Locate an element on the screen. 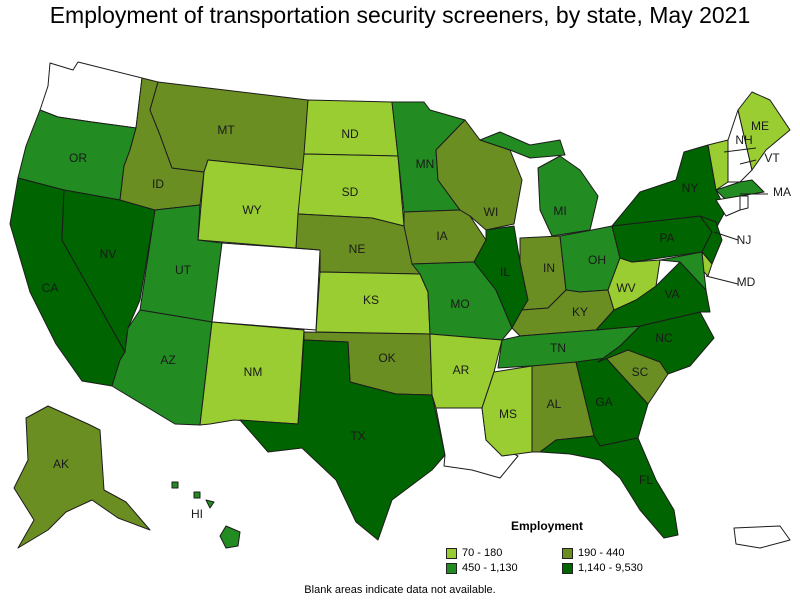  state-HI is located at coordinates (206, 515).